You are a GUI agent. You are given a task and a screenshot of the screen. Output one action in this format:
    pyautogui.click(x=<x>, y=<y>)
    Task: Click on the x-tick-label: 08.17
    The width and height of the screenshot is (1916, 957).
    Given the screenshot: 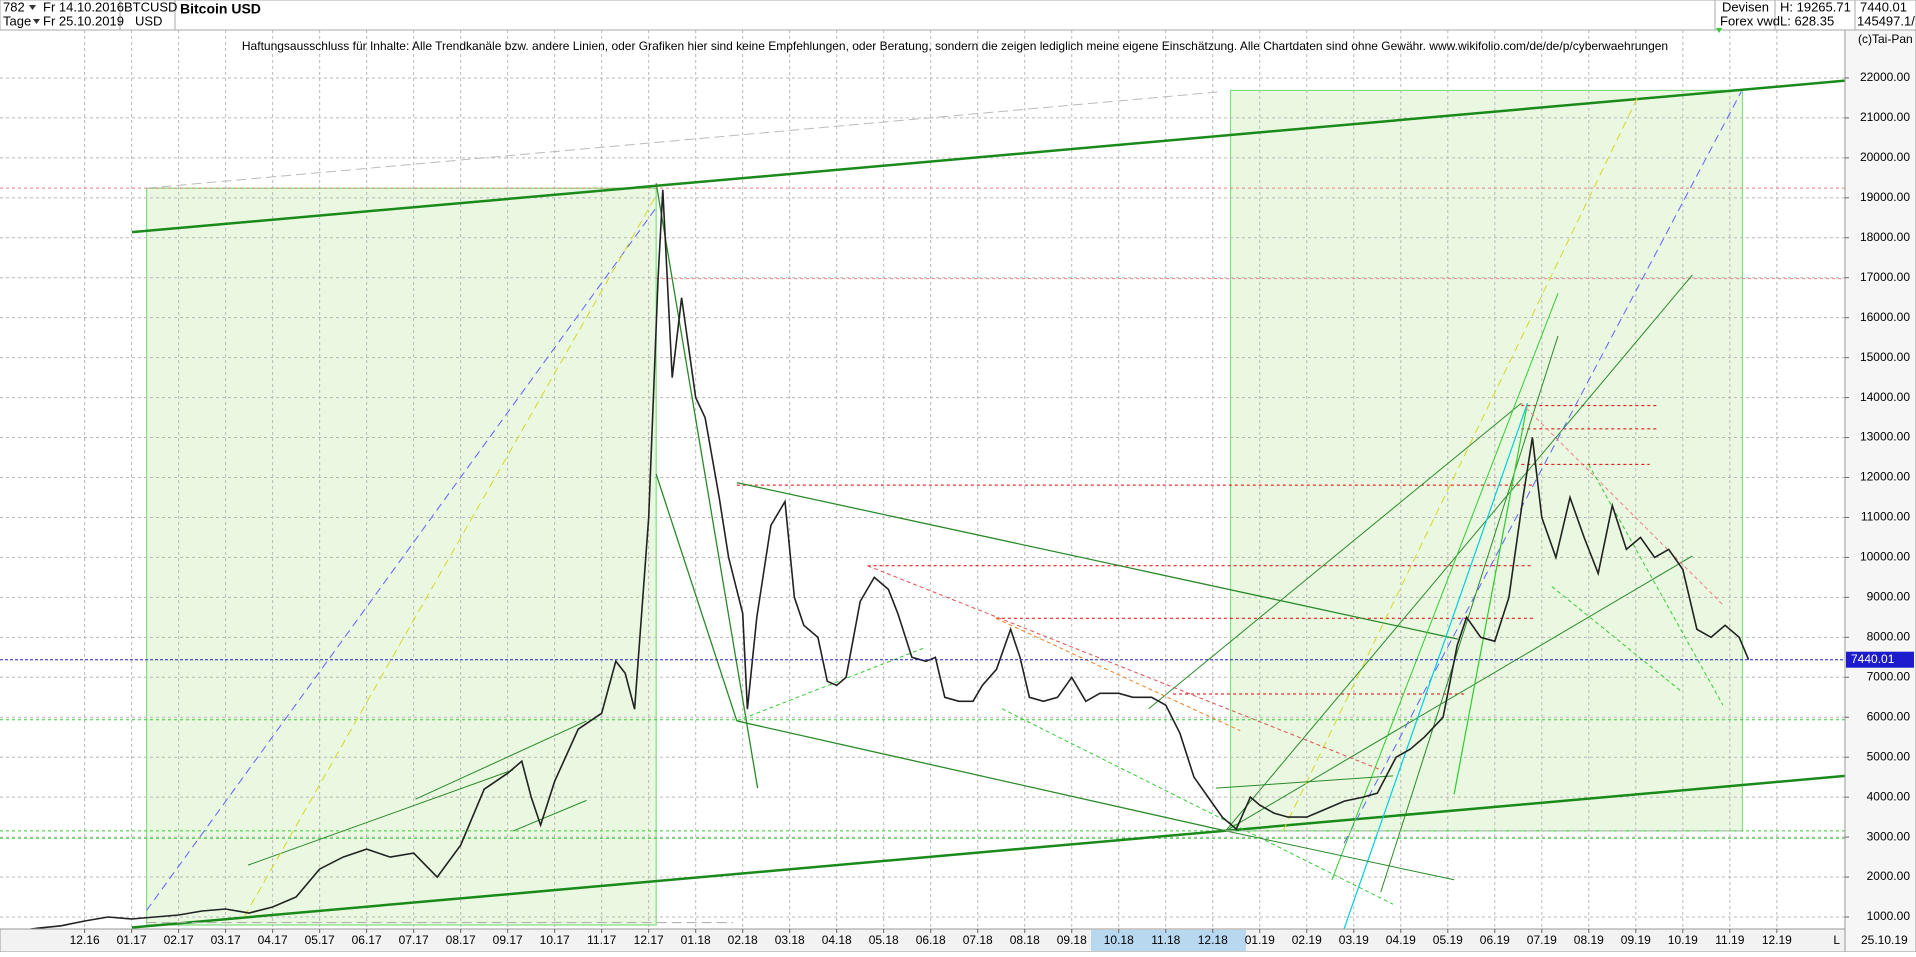 What is the action you would take?
    pyautogui.click(x=461, y=940)
    